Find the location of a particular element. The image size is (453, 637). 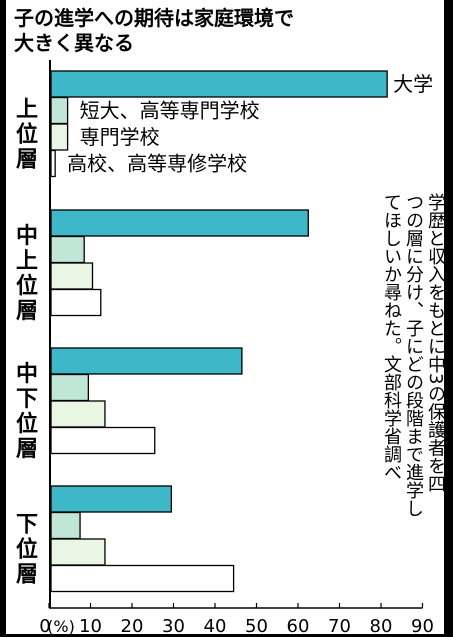

x-tick-label: 60 is located at coordinates (298, 625).